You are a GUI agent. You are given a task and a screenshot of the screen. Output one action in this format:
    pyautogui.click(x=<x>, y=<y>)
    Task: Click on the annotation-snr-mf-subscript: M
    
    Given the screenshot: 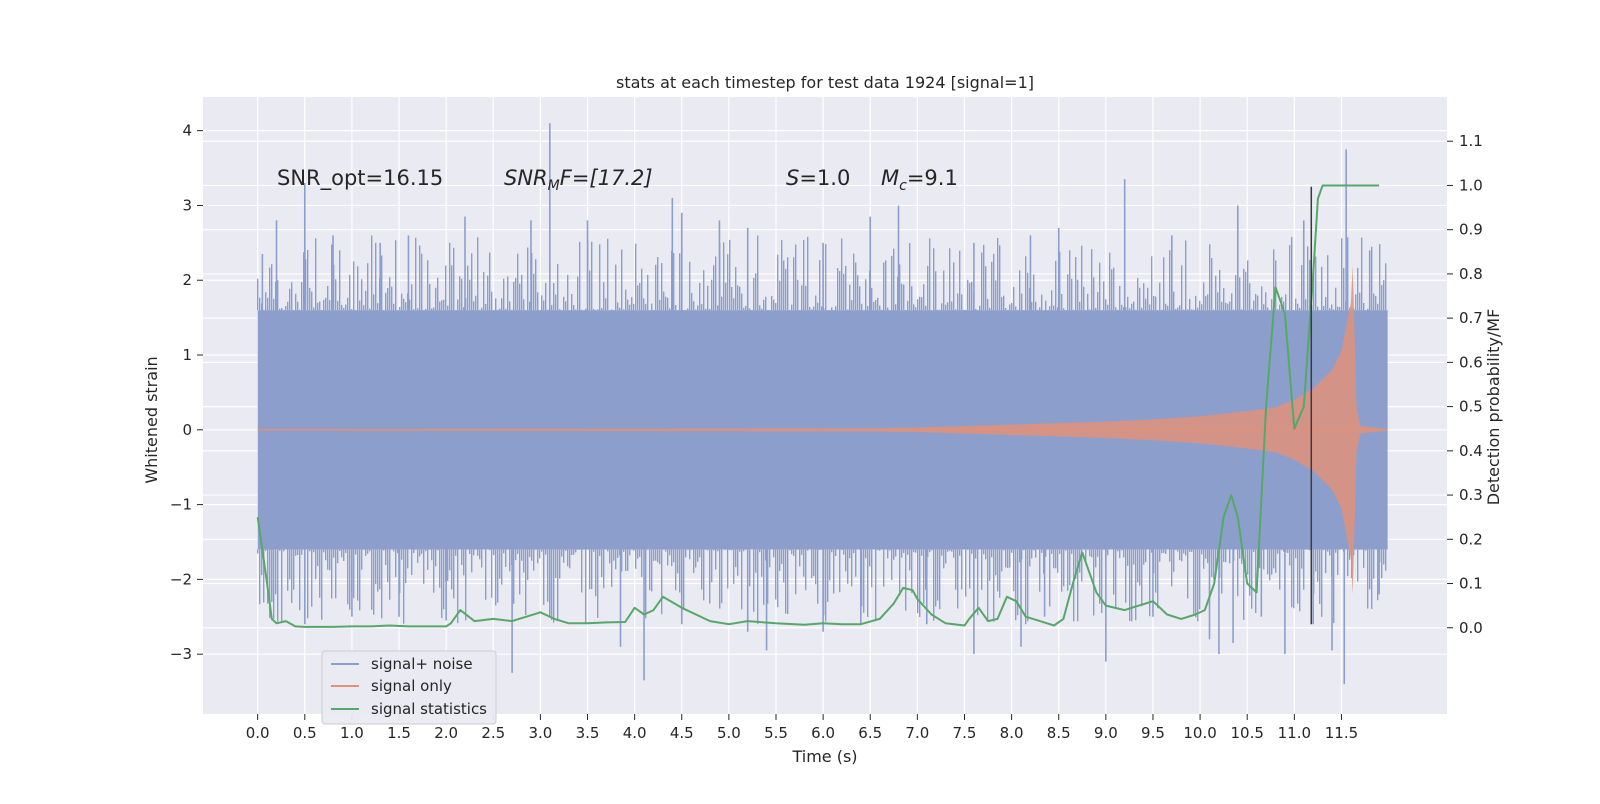 What is the action you would take?
    pyautogui.click(x=554, y=186)
    